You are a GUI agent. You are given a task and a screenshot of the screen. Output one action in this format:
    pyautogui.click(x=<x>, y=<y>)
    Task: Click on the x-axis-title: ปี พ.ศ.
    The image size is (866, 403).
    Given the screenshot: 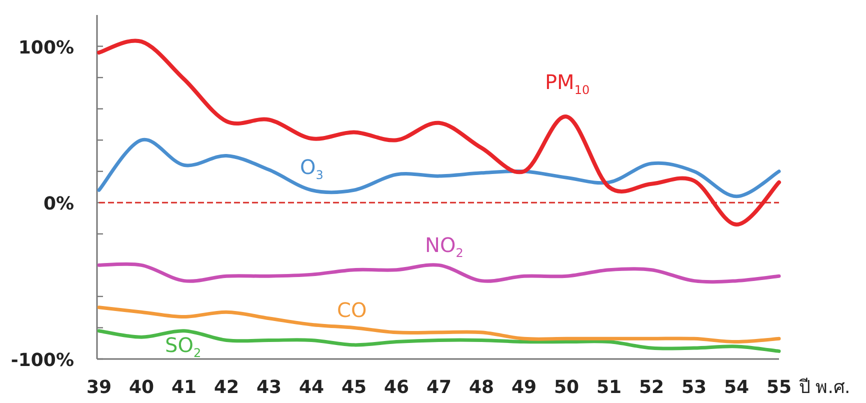 What is the action you would take?
    pyautogui.click(x=824, y=387)
    